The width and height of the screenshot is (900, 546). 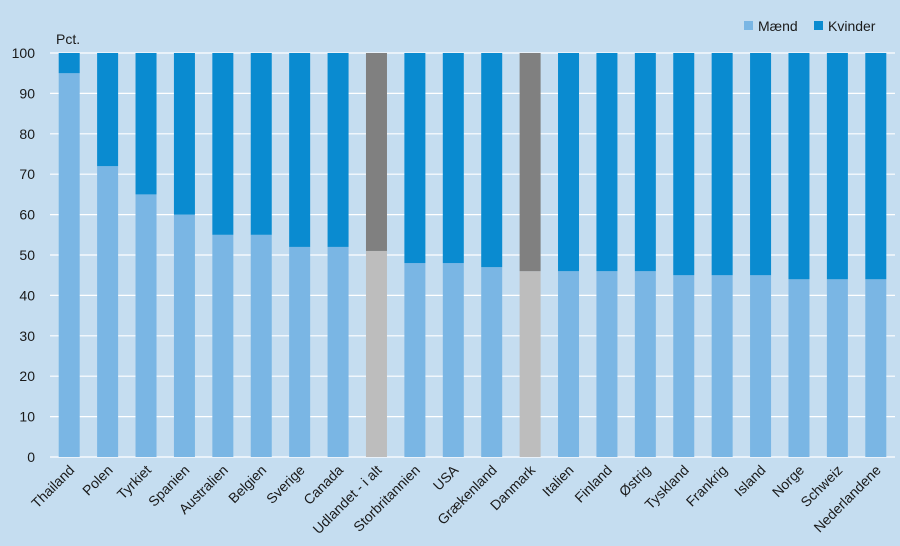 What do you see at coordinates (27, 255) in the screenshot?
I see `y-tick-label: 50` at bounding box center [27, 255].